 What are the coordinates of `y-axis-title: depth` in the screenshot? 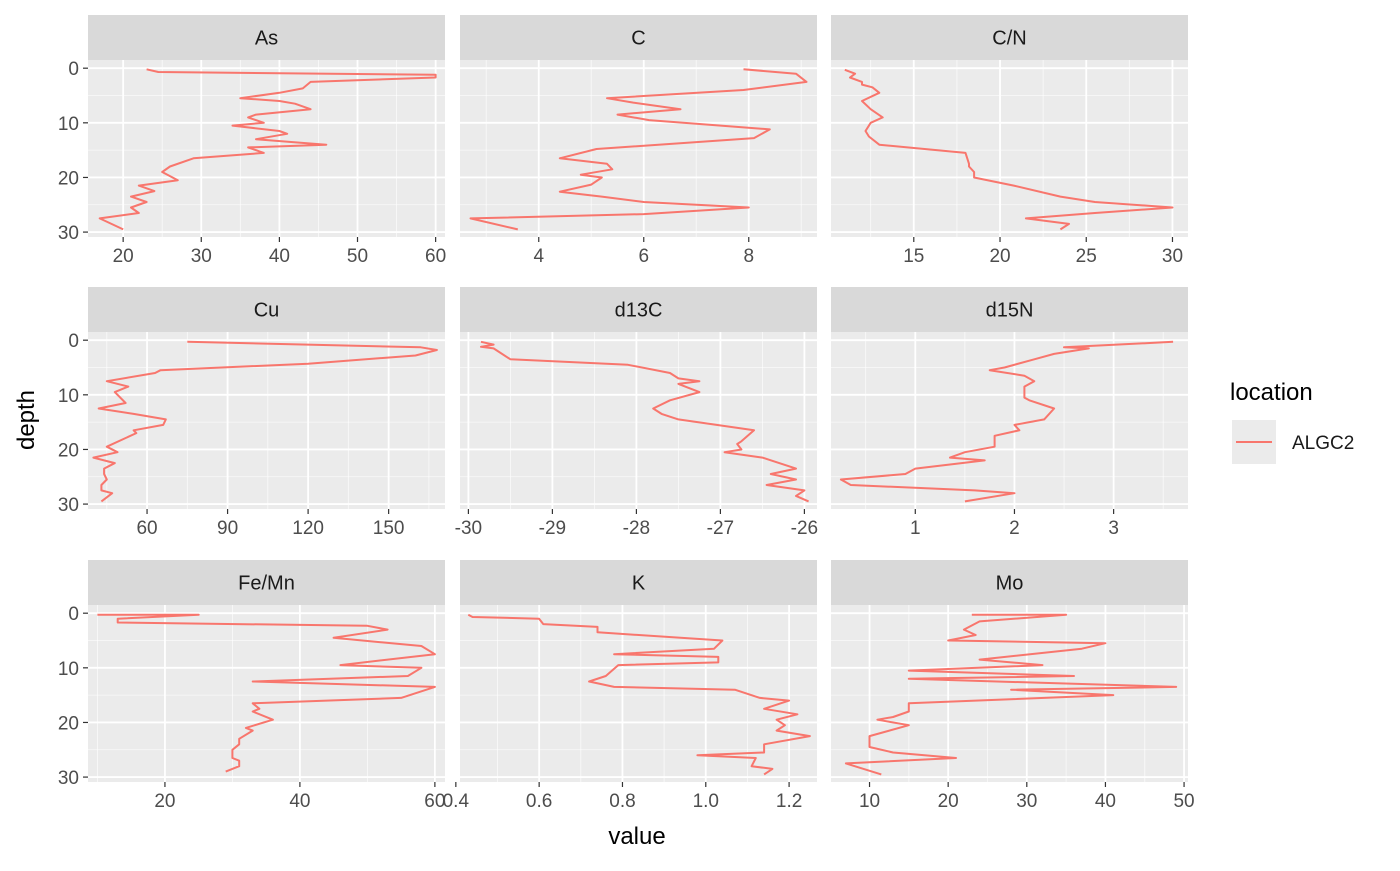 It's located at (26, 420).